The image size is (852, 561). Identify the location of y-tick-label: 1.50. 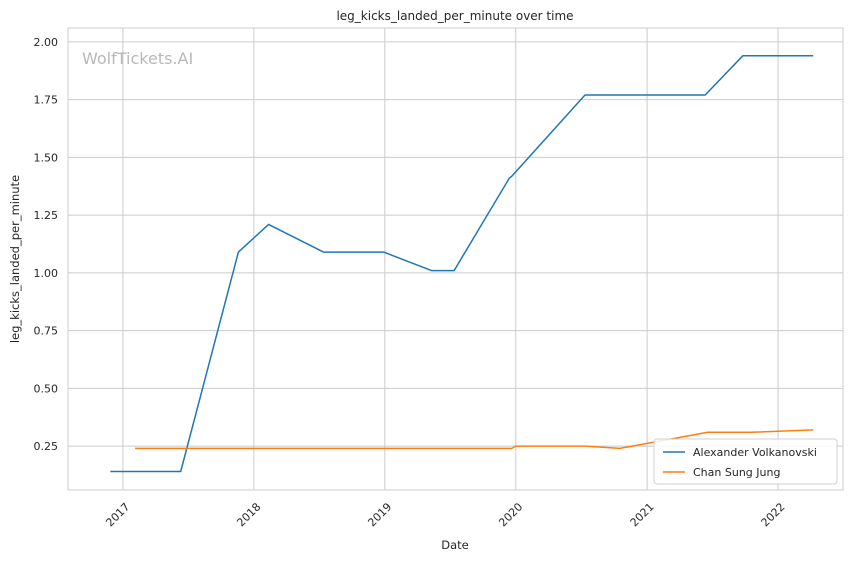
(46, 157).